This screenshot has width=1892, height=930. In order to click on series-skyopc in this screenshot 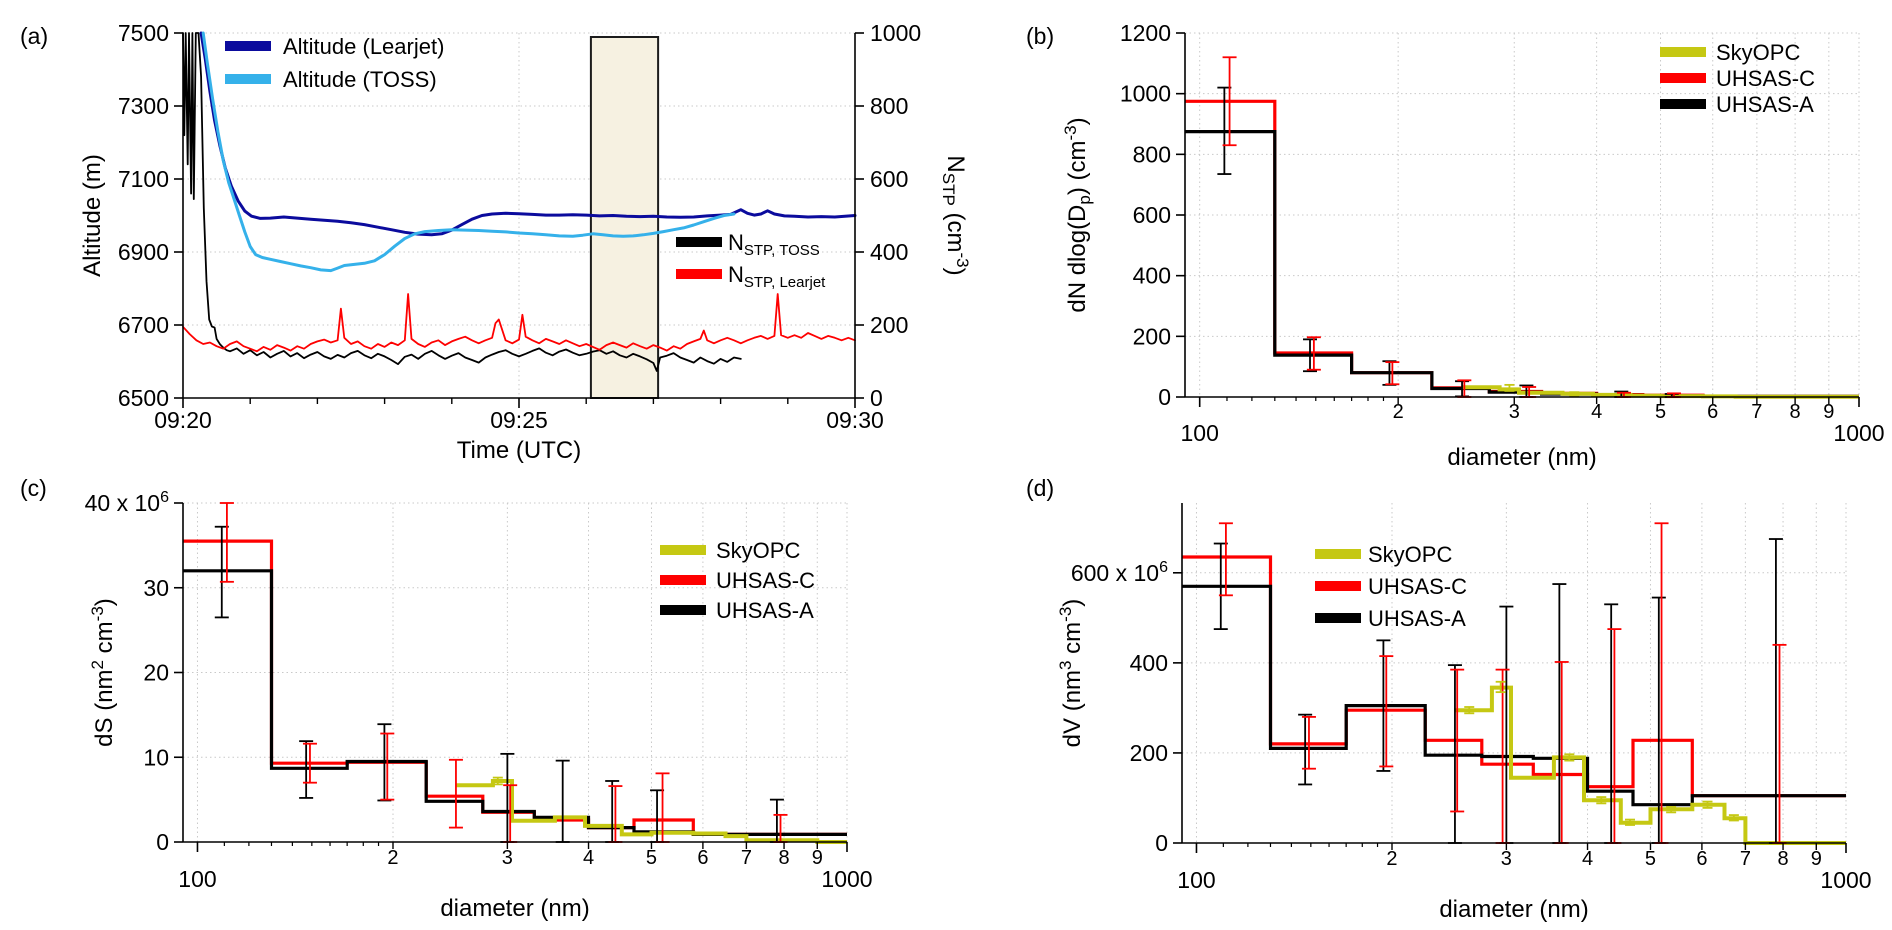, I will do `click(1650, 765)`.